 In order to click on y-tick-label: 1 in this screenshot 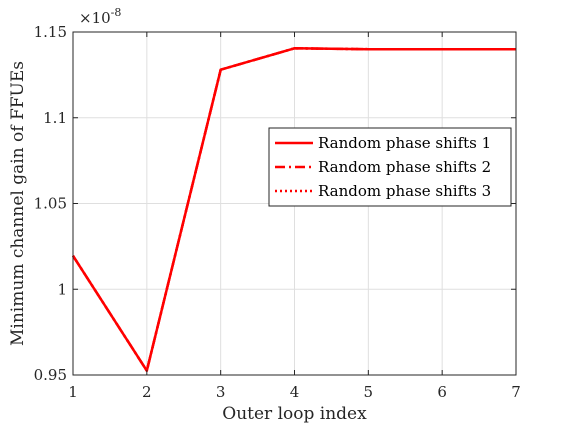, I will do `click(62, 289)`.